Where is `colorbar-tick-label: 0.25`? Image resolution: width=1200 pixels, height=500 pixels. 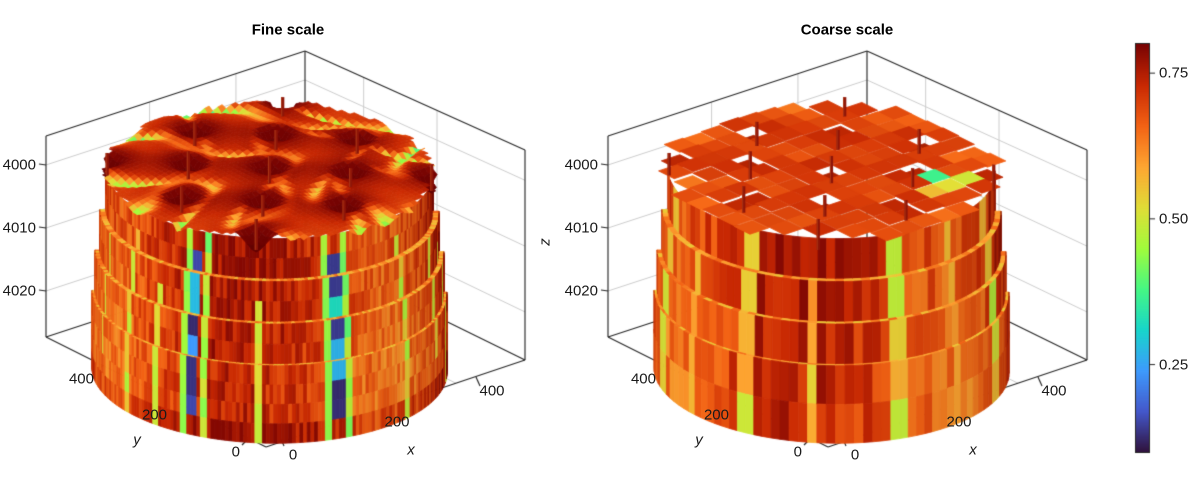 colorbar-tick-label: 0.25 is located at coordinates (1174, 365).